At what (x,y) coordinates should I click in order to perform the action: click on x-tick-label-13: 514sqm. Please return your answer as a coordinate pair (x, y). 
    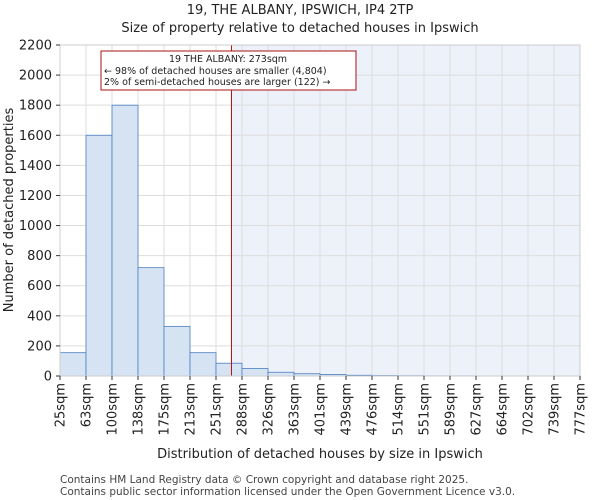
    Looking at the image, I should click on (399, 409).